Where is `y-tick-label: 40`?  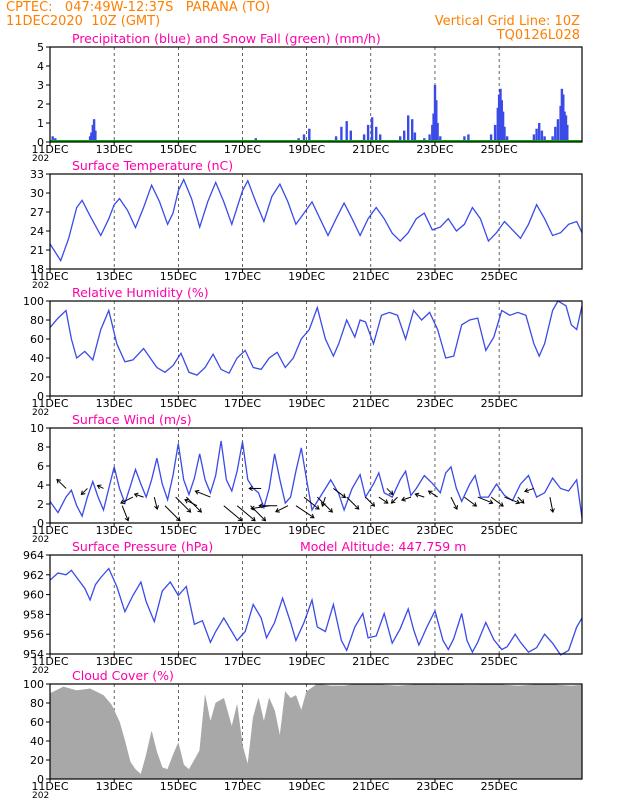
y-tick-label: 40 is located at coordinates (37, 741).